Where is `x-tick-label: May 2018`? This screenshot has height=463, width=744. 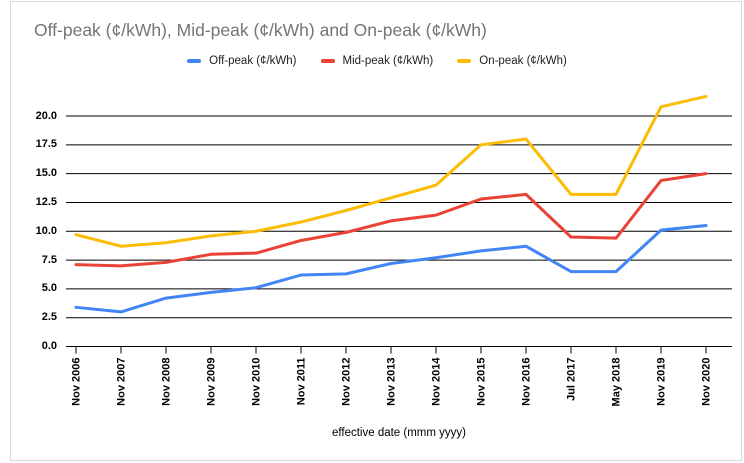 x-tick-label: May 2018 is located at coordinates (616, 382).